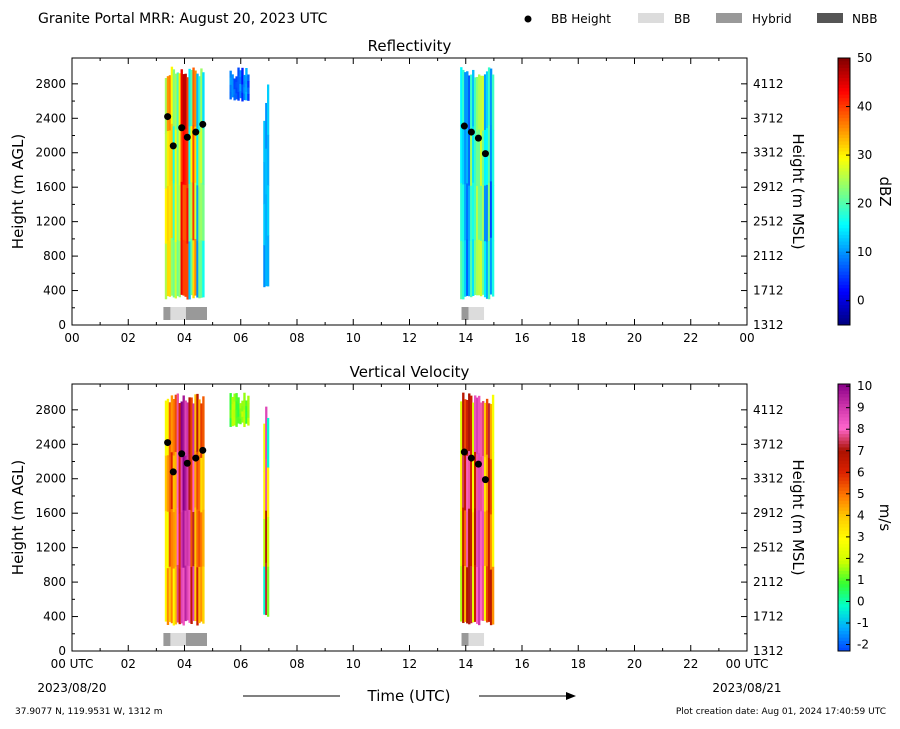 Image resolution: width=900 pixels, height=729 pixels. I want to click on y-right-tick-label: 3712, so click(768, 444).